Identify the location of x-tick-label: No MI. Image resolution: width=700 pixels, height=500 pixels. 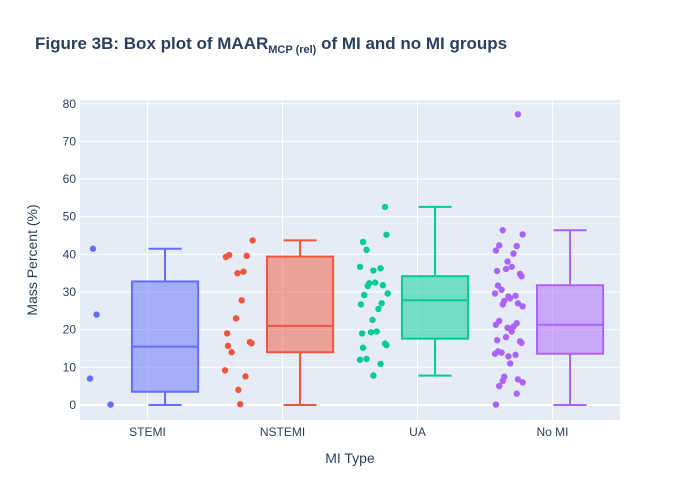
(552, 432).